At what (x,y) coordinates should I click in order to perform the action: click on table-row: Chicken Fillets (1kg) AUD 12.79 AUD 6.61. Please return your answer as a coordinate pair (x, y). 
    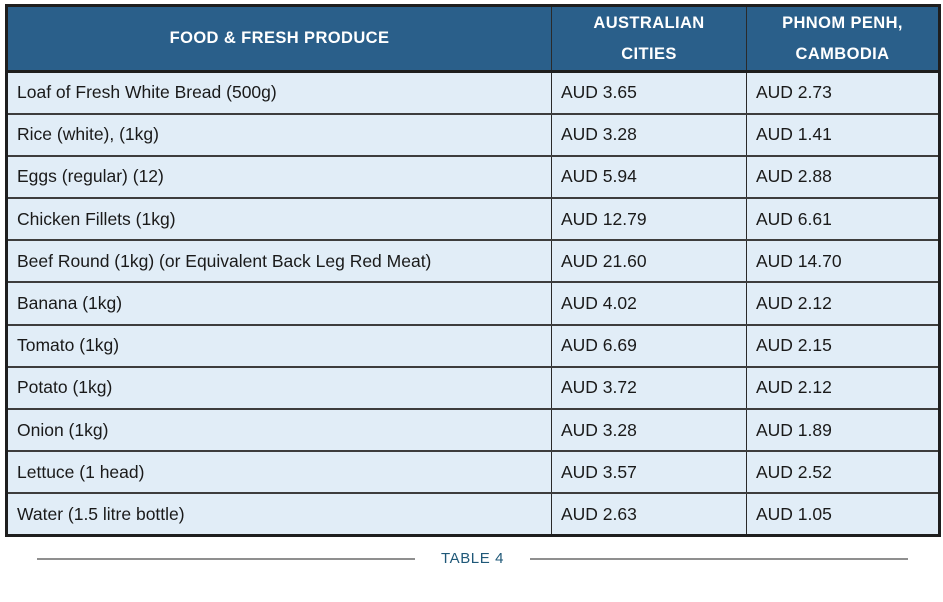
    Looking at the image, I should click on (473, 219).